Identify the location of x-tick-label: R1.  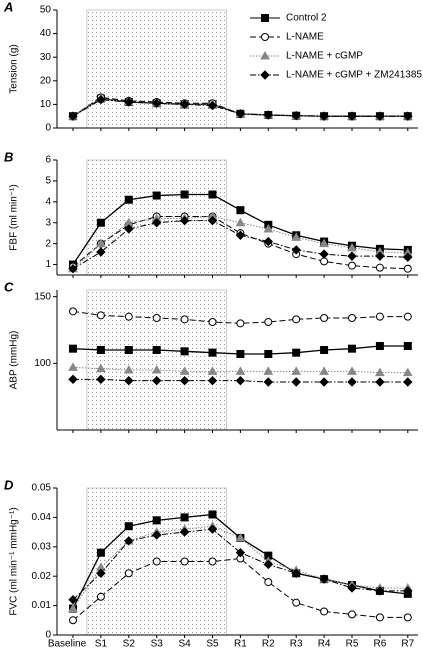
(240, 643).